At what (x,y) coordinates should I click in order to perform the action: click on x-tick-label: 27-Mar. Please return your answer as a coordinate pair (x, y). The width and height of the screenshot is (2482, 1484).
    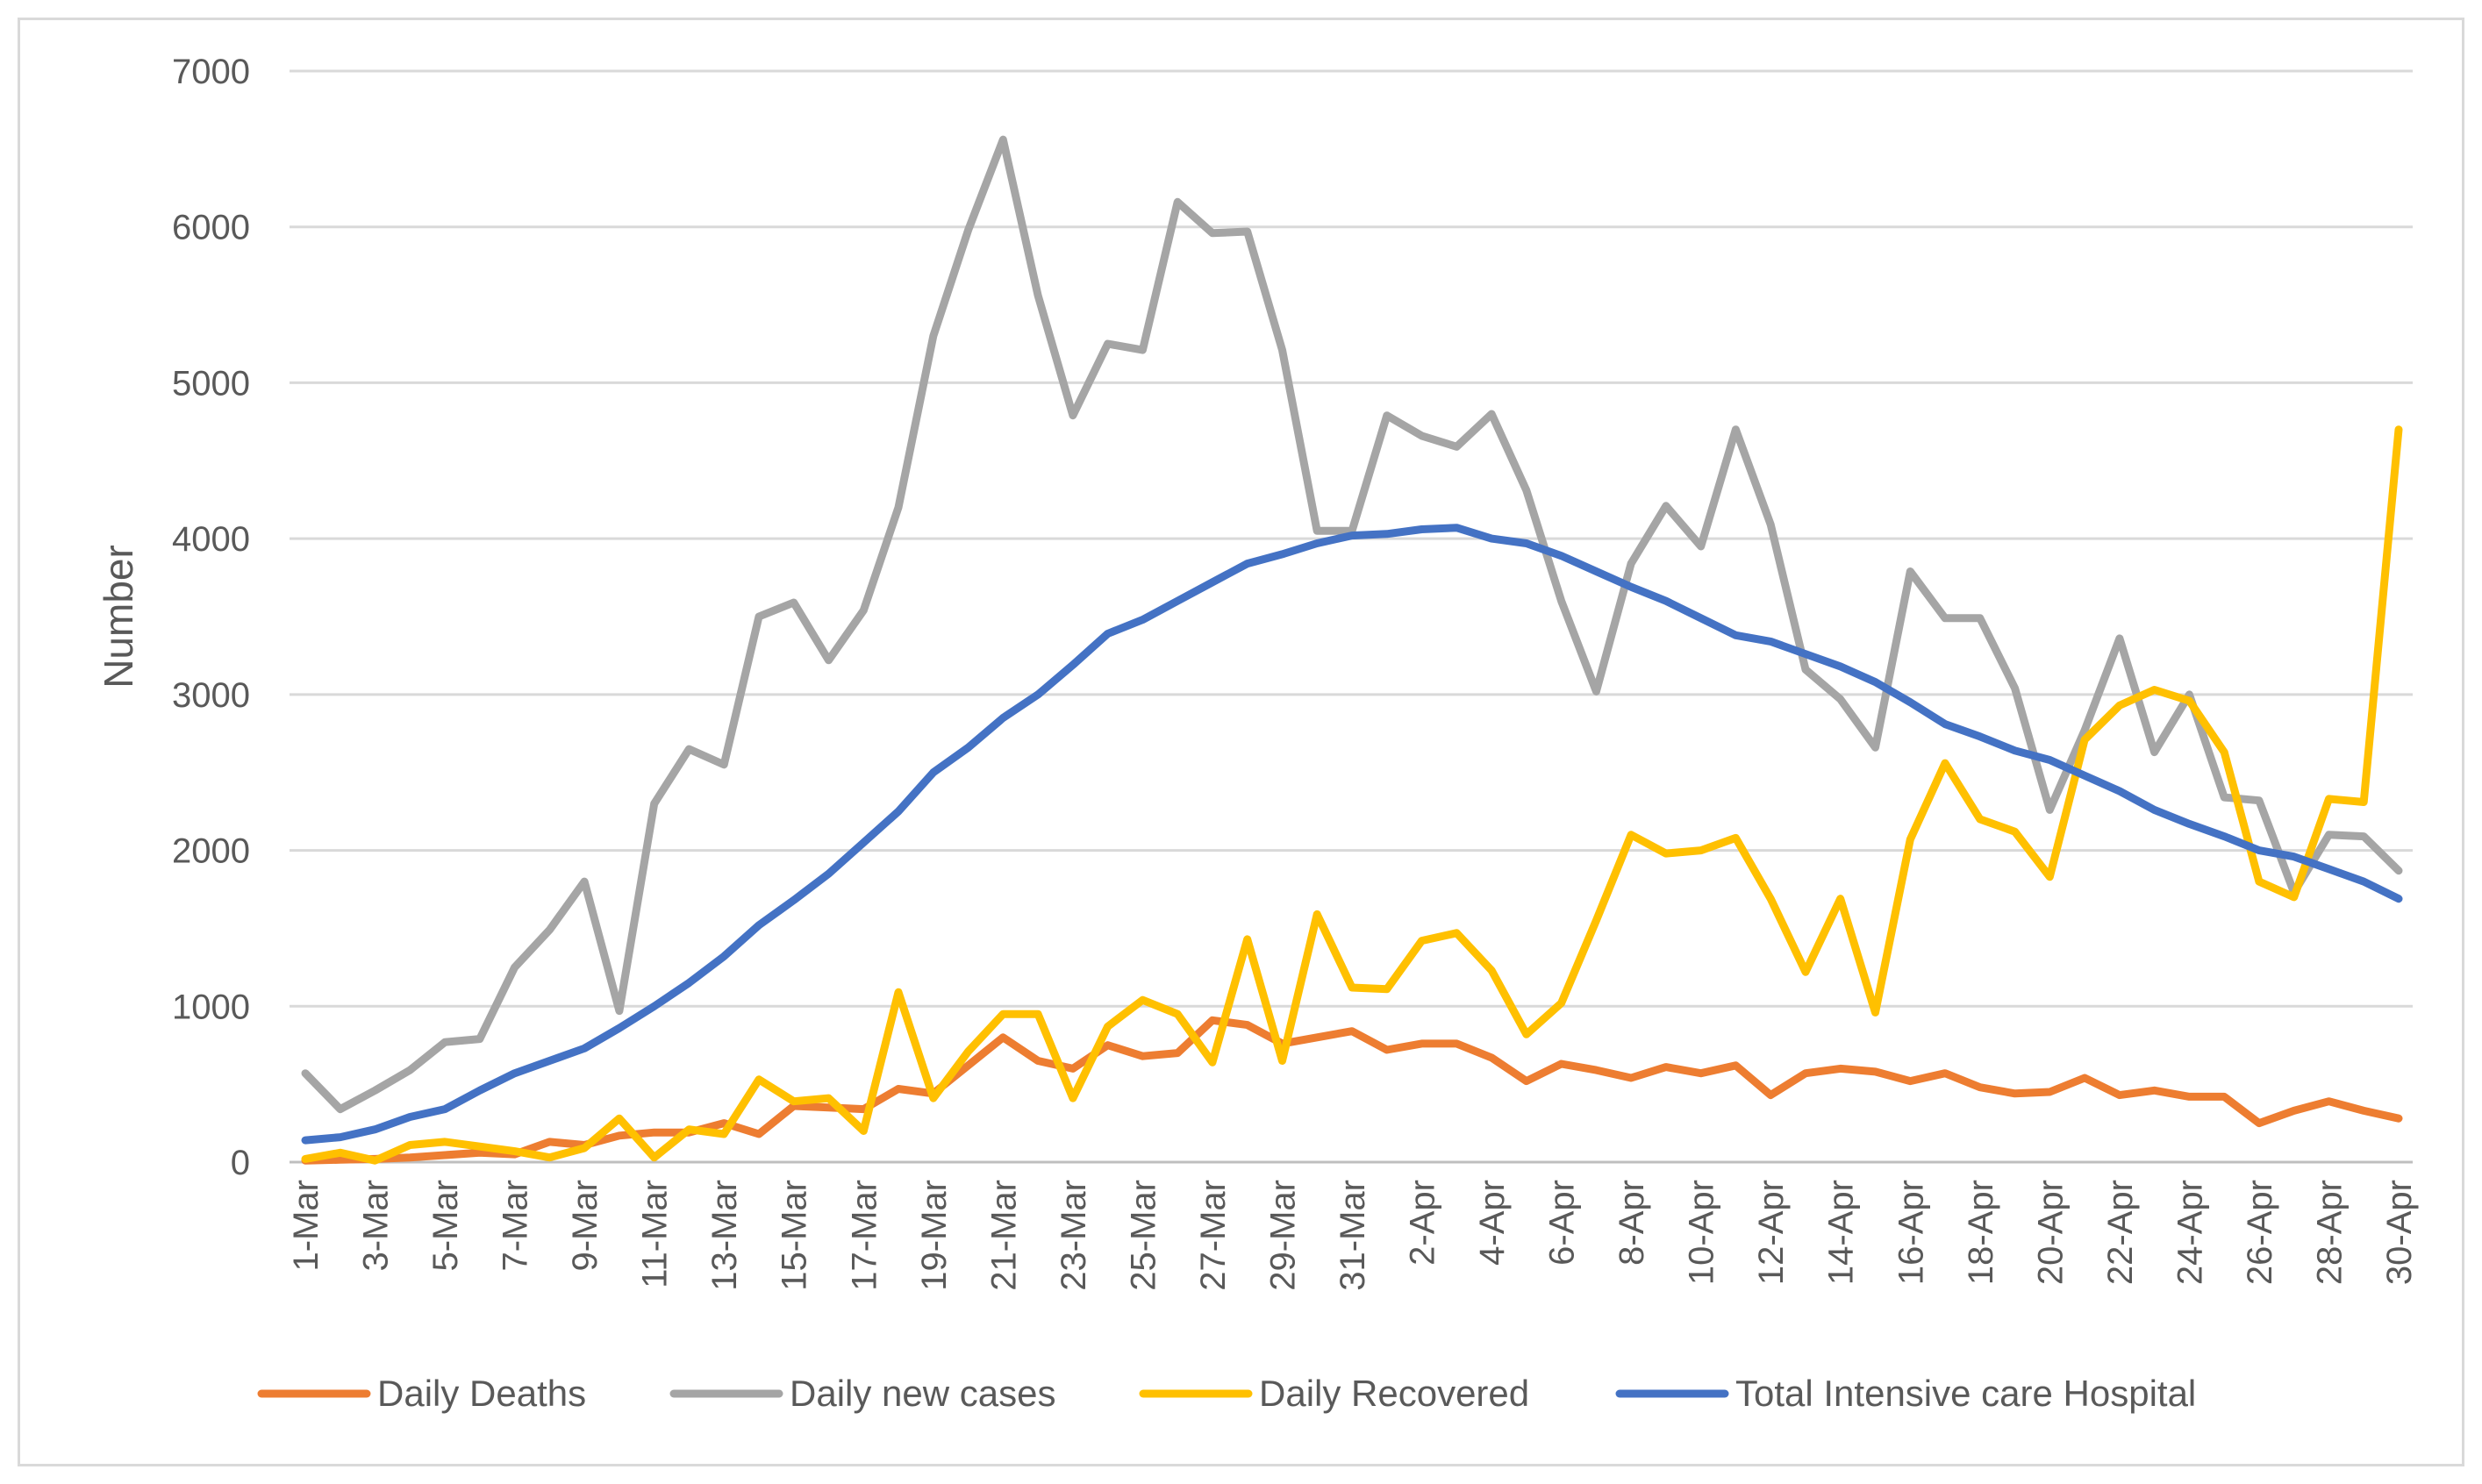
    Looking at the image, I should click on (1213, 1235).